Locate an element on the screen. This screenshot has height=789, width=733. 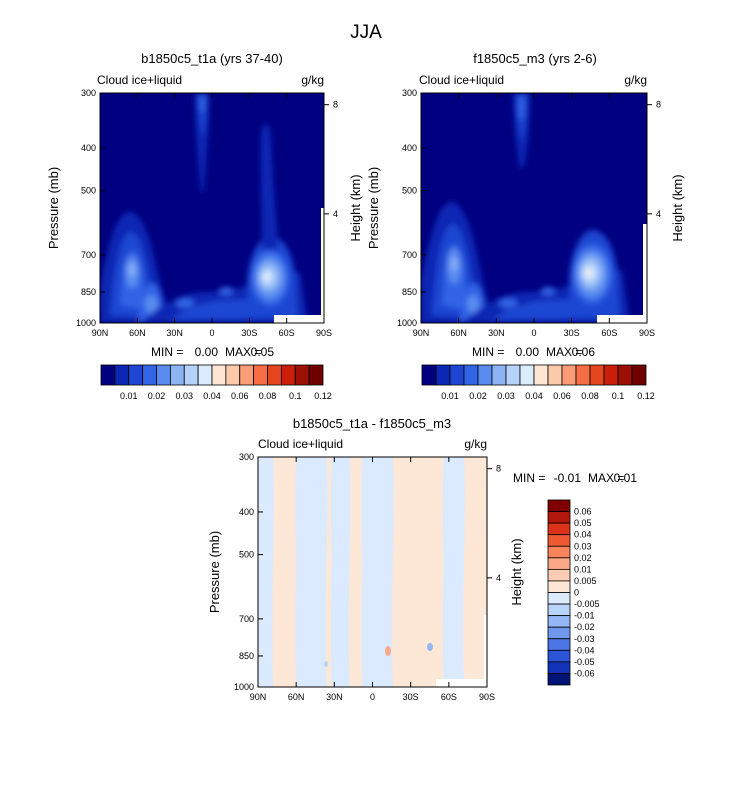
y-right-tick-label: 4 is located at coordinates (335, 214).